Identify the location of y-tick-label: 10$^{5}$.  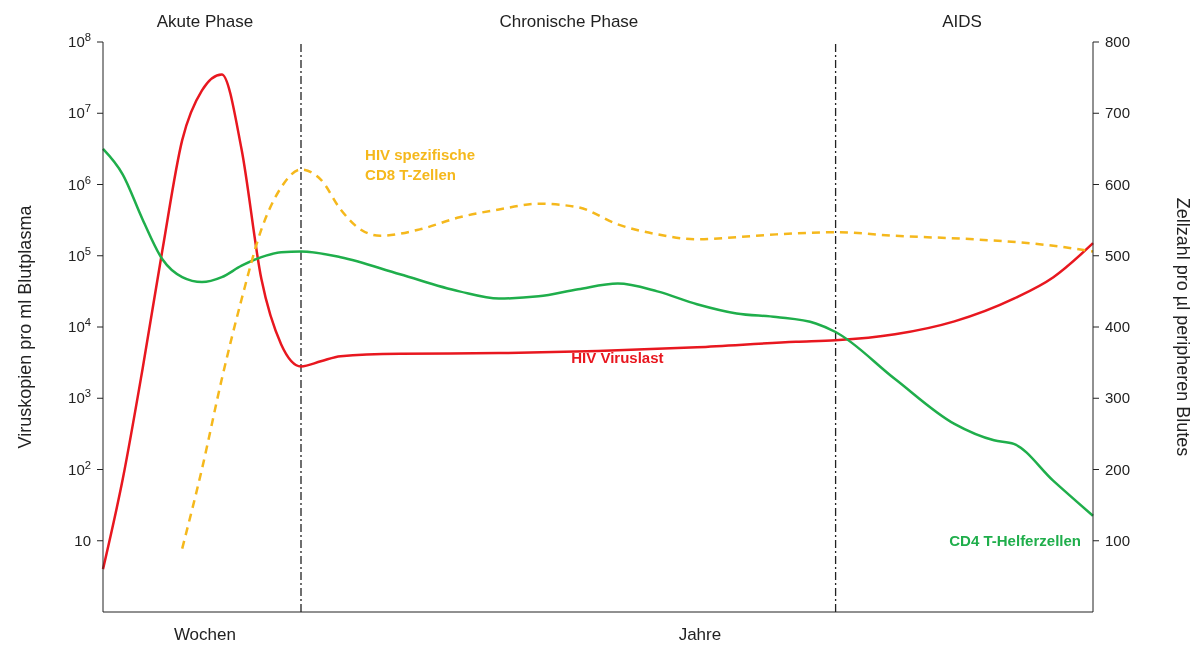
(79, 254).